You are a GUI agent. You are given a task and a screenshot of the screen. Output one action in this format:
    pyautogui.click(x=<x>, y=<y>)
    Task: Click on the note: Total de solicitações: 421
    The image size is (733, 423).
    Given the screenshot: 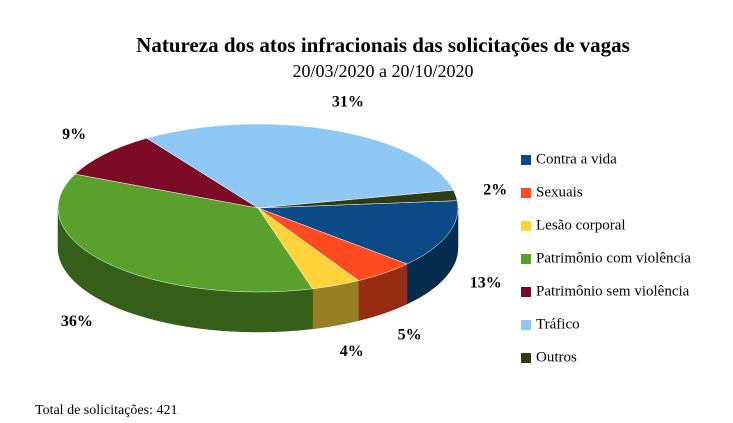 What is the action you would take?
    pyautogui.click(x=106, y=410)
    